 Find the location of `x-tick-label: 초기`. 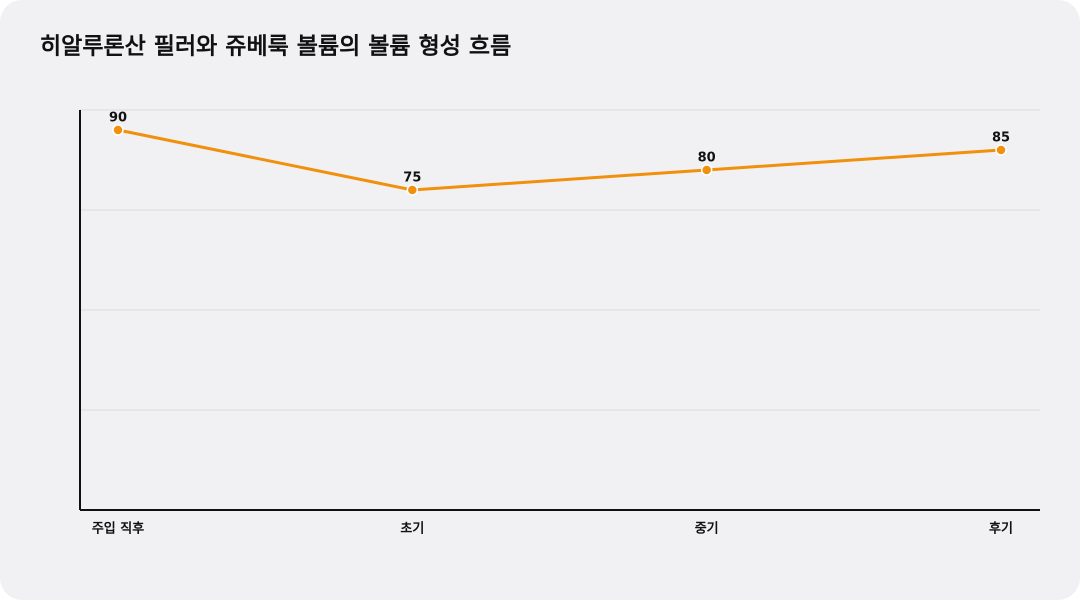

x-tick-label: 초기 is located at coordinates (412, 529).